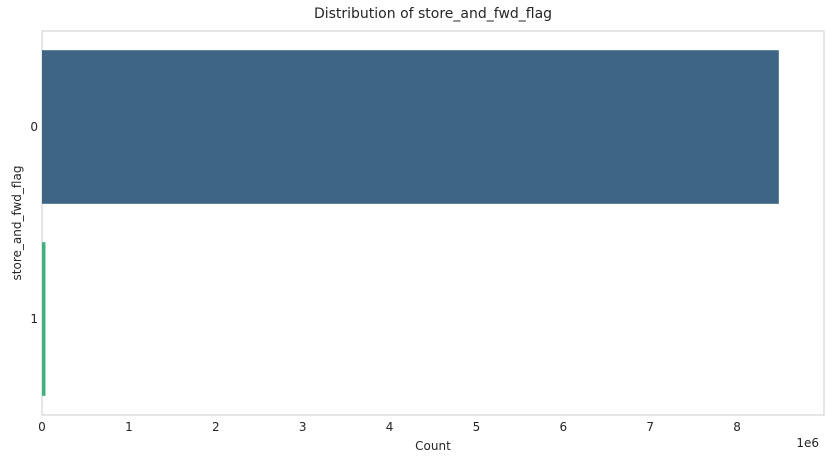 This screenshot has width=827, height=463. I want to click on x-tick-label: 3, so click(303, 427).